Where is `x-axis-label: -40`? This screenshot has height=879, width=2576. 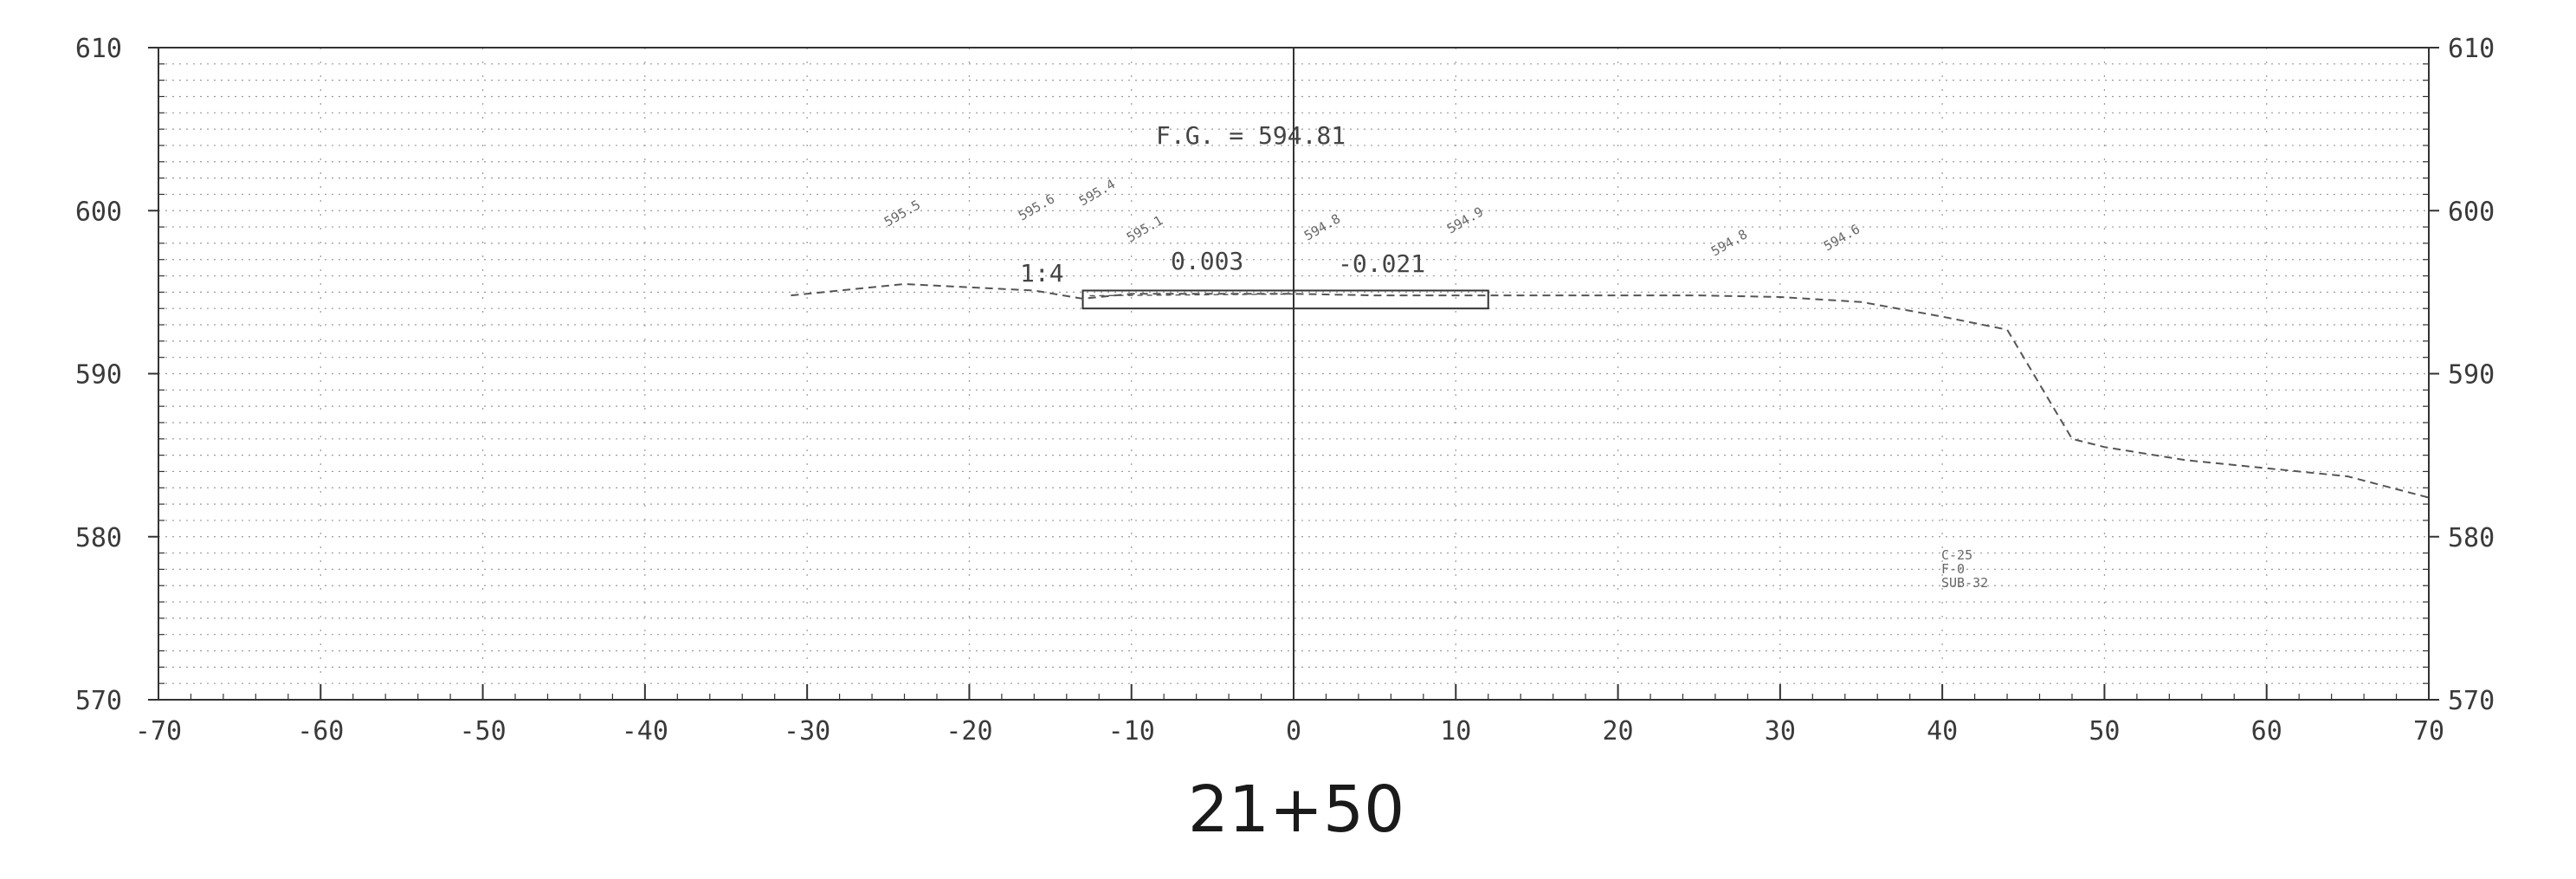
x-axis-label: -40 is located at coordinates (645, 731).